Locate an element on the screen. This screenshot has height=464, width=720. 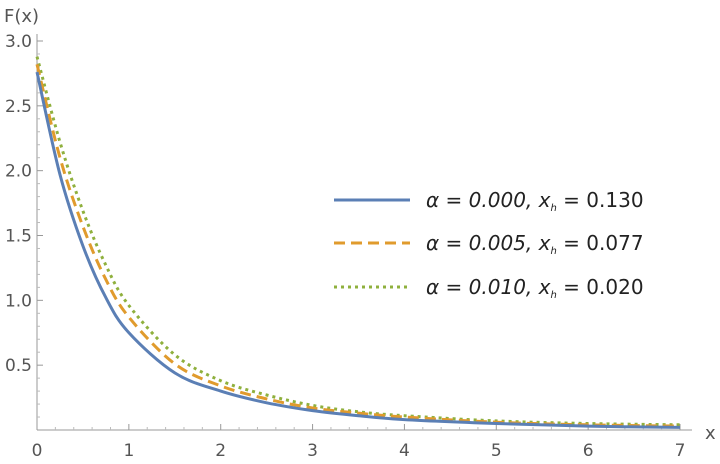
x-axis-title: x is located at coordinates (710, 433).